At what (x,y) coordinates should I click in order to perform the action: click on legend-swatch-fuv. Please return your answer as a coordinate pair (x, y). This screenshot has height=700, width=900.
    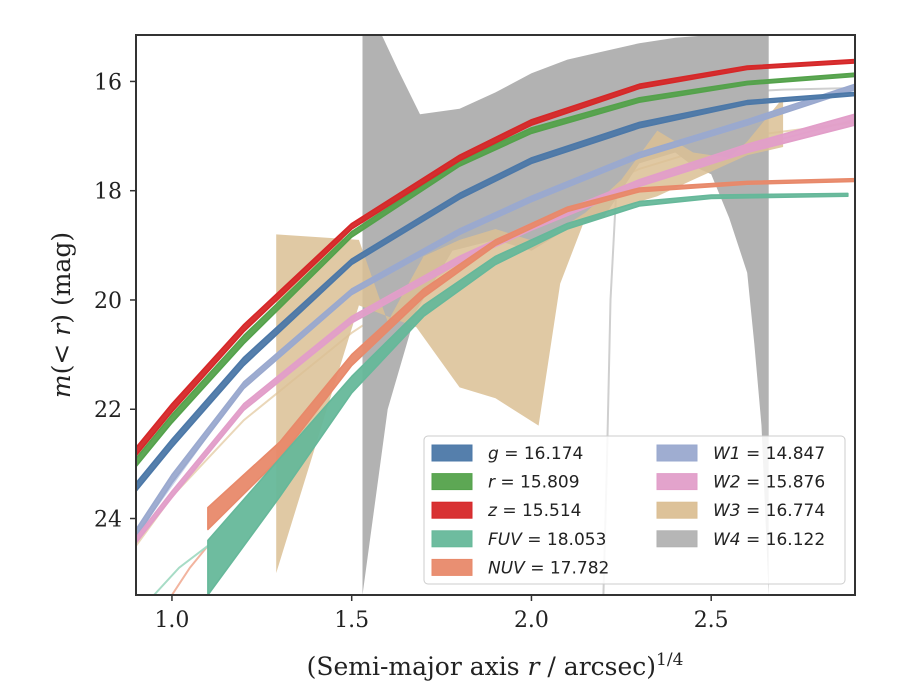
    Looking at the image, I should click on (452, 539).